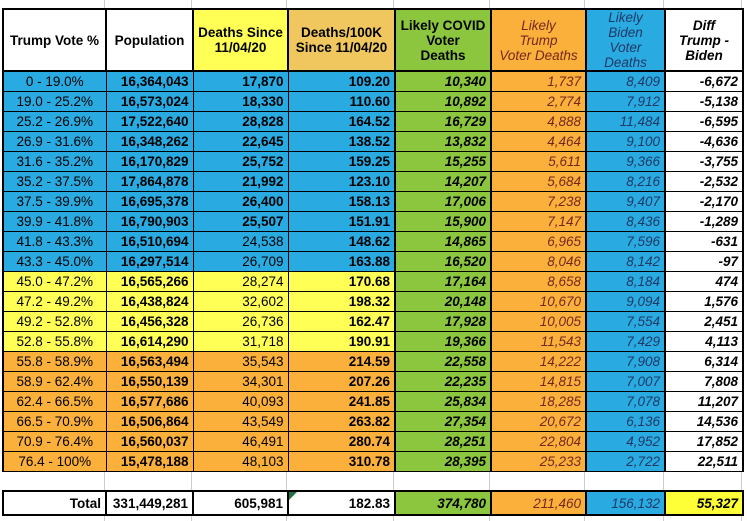 Image resolution: width=747 pixels, height=521 pixels. What do you see at coordinates (54, 201) in the screenshot?
I see `cell-trump-vote-pct: 37.5 - 39.9%` at bounding box center [54, 201].